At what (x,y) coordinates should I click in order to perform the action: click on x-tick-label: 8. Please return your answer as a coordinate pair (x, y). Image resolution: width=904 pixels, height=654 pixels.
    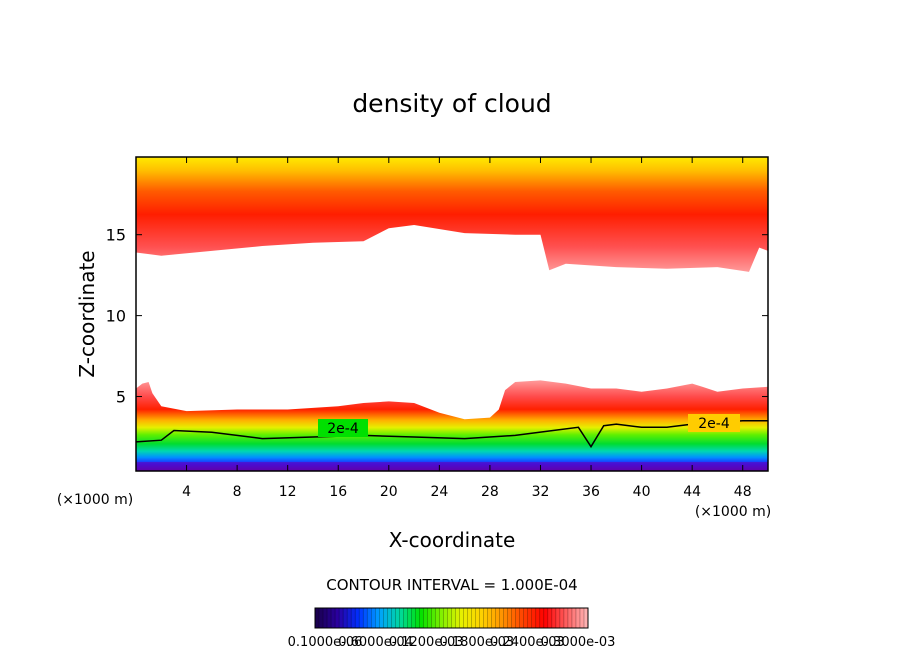
    Looking at the image, I should click on (237, 492).